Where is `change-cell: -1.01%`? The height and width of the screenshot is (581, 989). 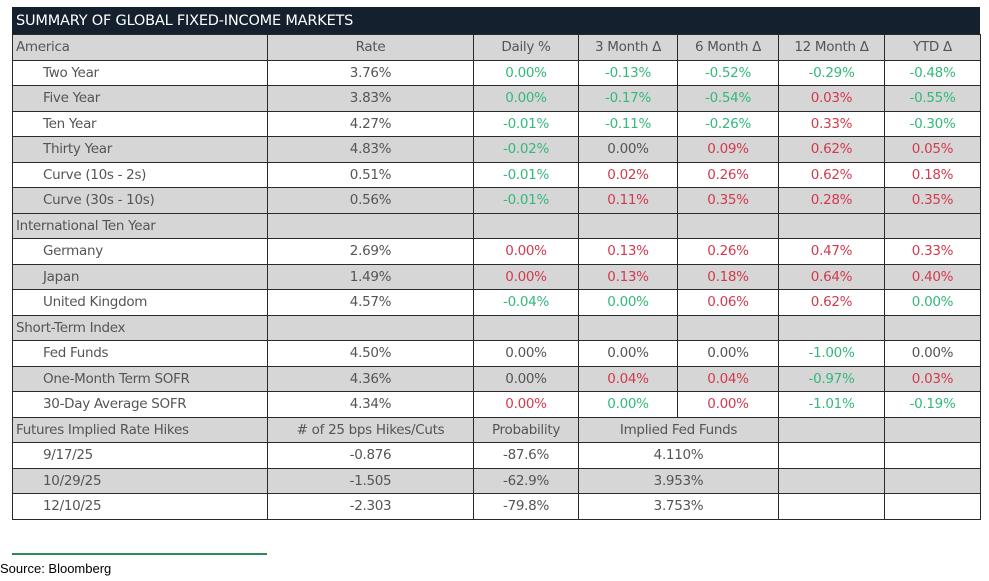 change-cell: -1.01% is located at coordinates (831, 404).